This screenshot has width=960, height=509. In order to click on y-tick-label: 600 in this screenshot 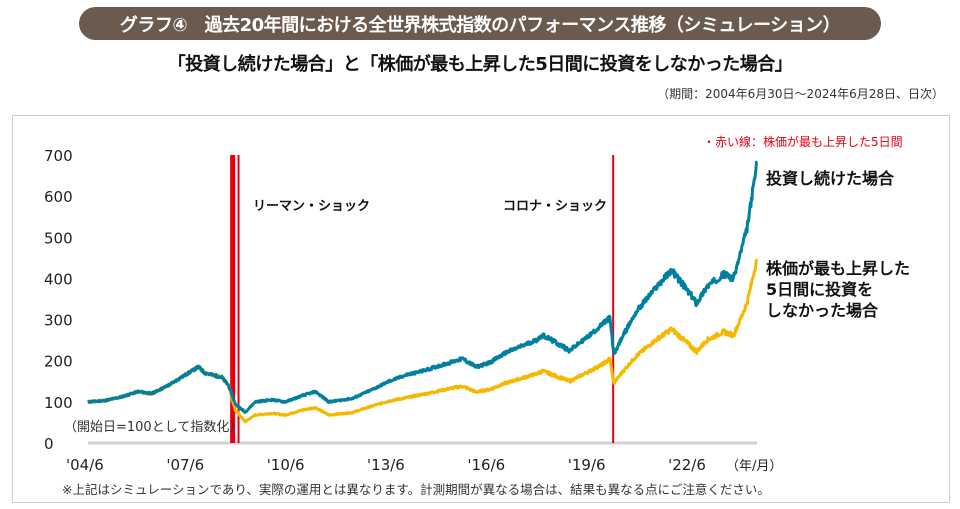, I will do `click(58, 197)`.